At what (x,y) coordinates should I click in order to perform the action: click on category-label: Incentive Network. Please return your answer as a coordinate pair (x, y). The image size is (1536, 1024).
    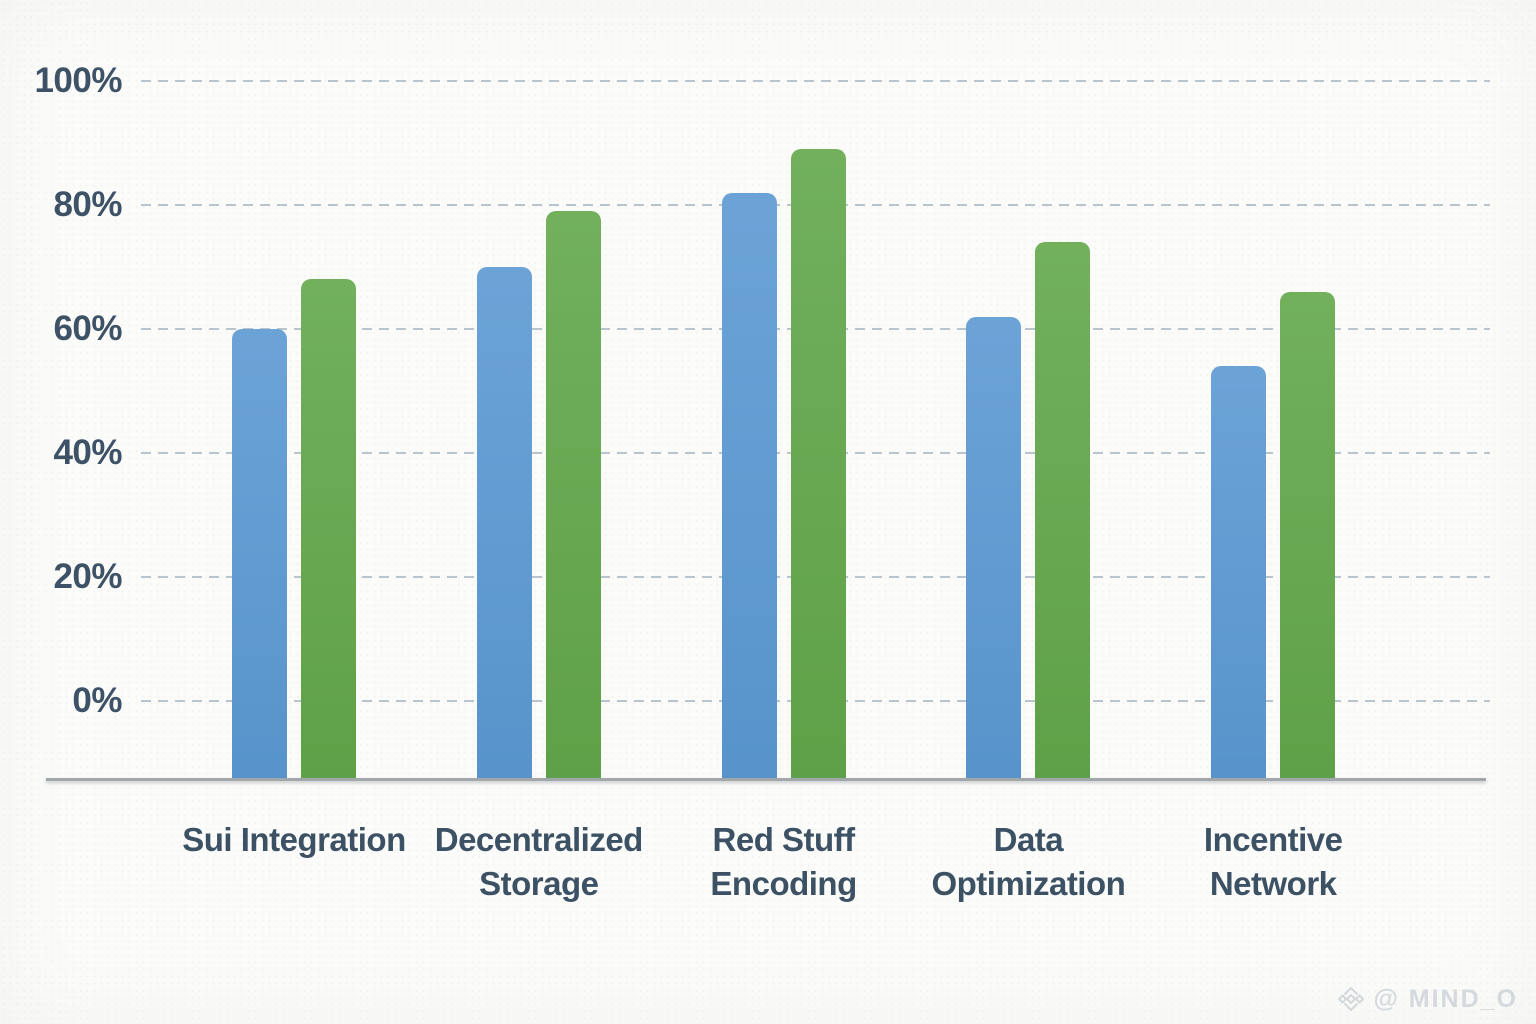
    Looking at the image, I should click on (1273, 861).